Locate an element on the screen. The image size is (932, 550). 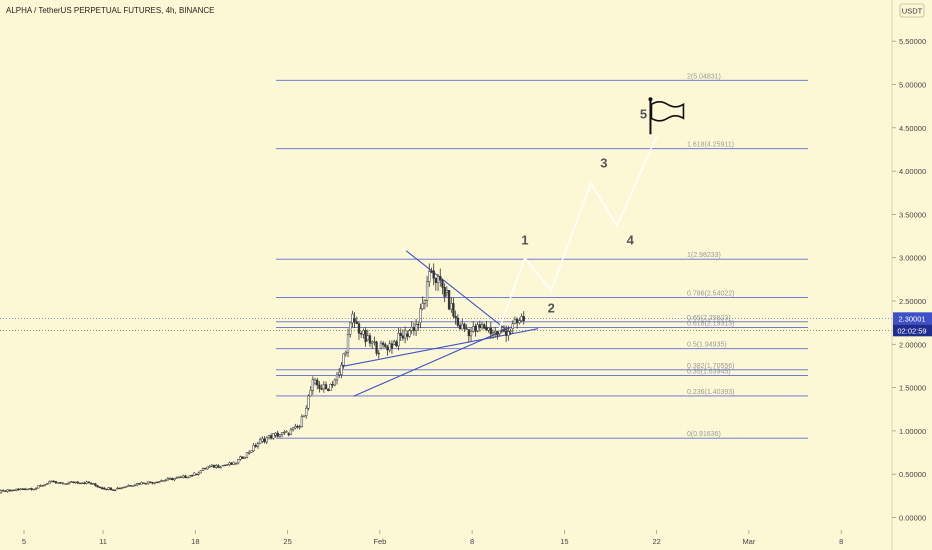
fib-label: 0.618(2.19313) is located at coordinates (710, 324).